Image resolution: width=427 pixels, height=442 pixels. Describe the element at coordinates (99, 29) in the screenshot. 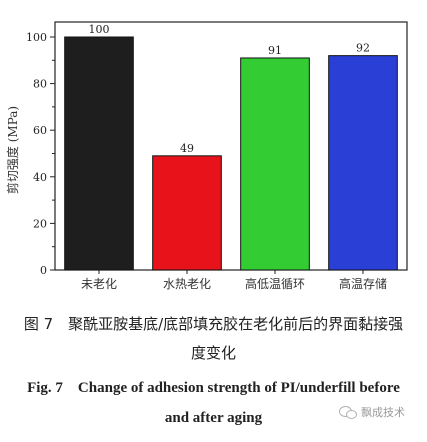

I see `data-label: 100` at that location.